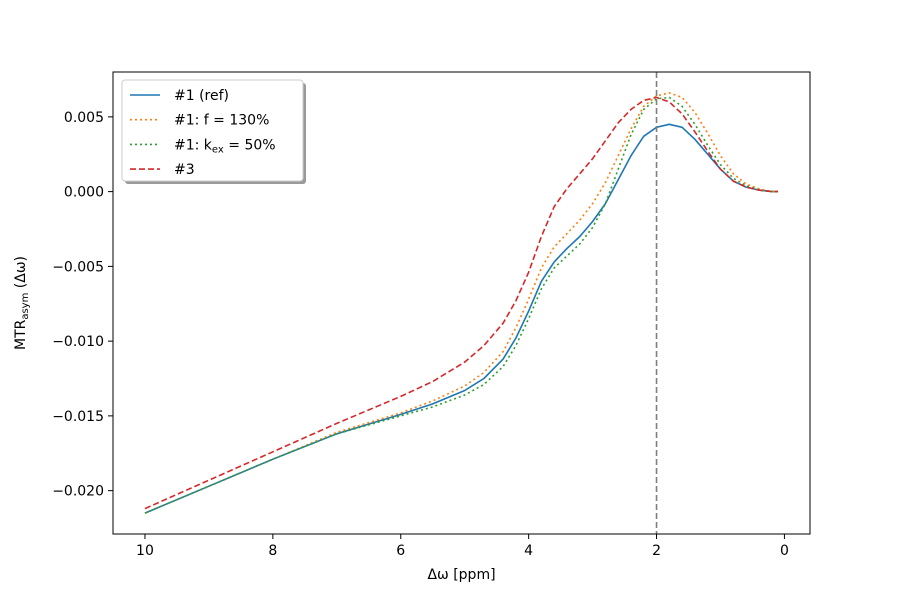  I want to click on y-tick-label: −0.005, so click(78, 267).